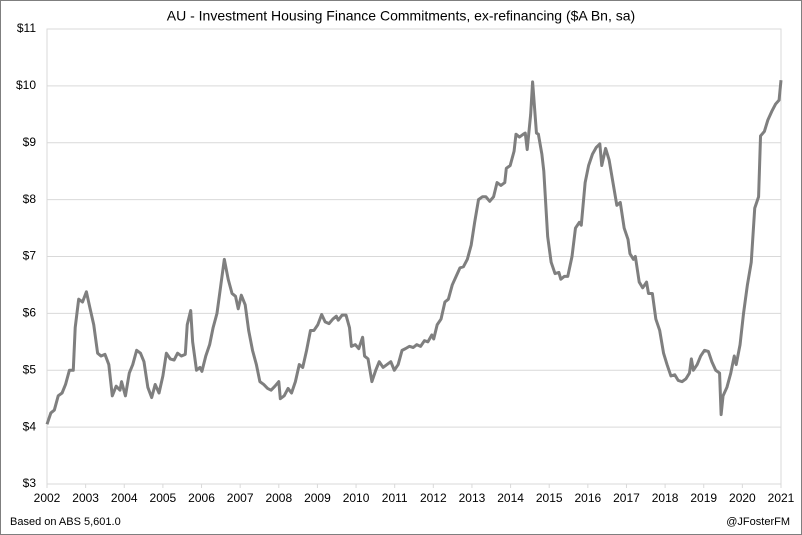  Describe the element at coordinates (30, 256) in the screenshot. I see `y-tick-label: $7` at that location.